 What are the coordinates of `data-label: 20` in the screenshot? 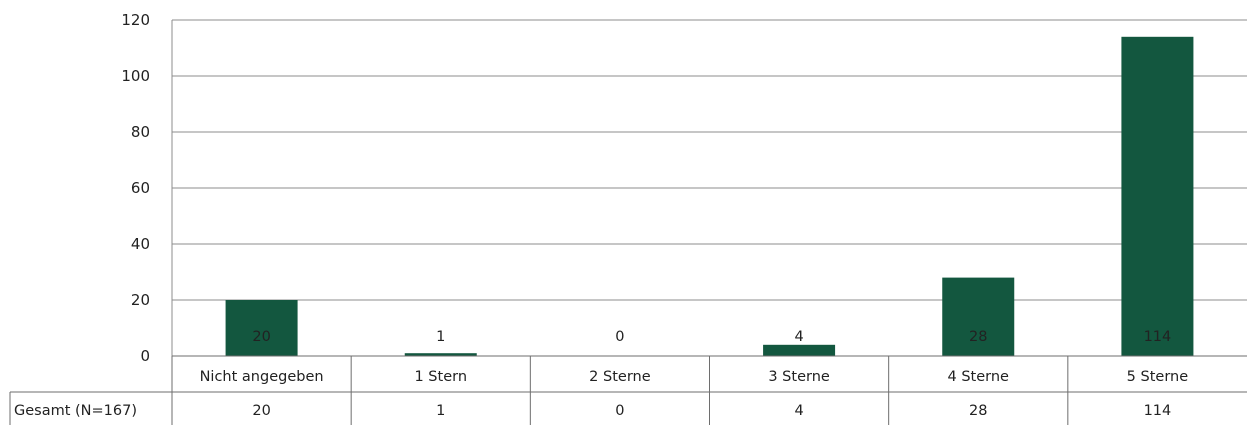 It's located at (261, 337).